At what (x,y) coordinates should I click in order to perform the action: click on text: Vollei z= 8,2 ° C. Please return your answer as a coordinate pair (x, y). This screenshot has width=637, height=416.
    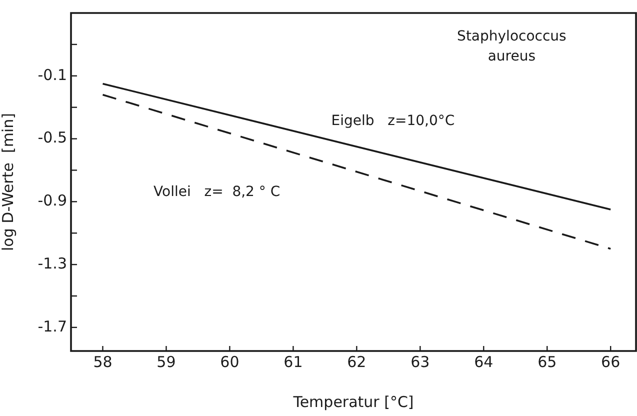
    Looking at the image, I should click on (217, 192).